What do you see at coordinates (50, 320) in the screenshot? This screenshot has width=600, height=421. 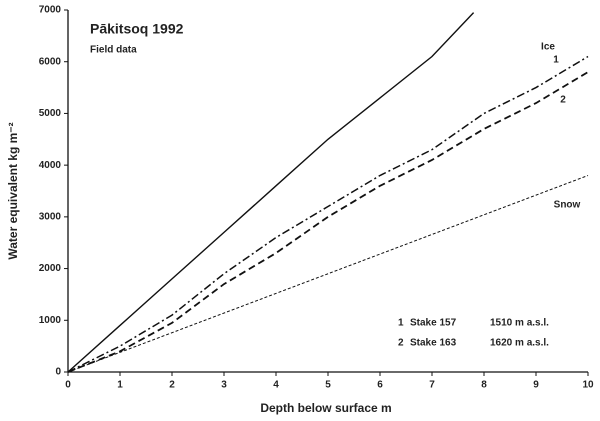 I see `y-tick-label: 1000` at bounding box center [50, 320].